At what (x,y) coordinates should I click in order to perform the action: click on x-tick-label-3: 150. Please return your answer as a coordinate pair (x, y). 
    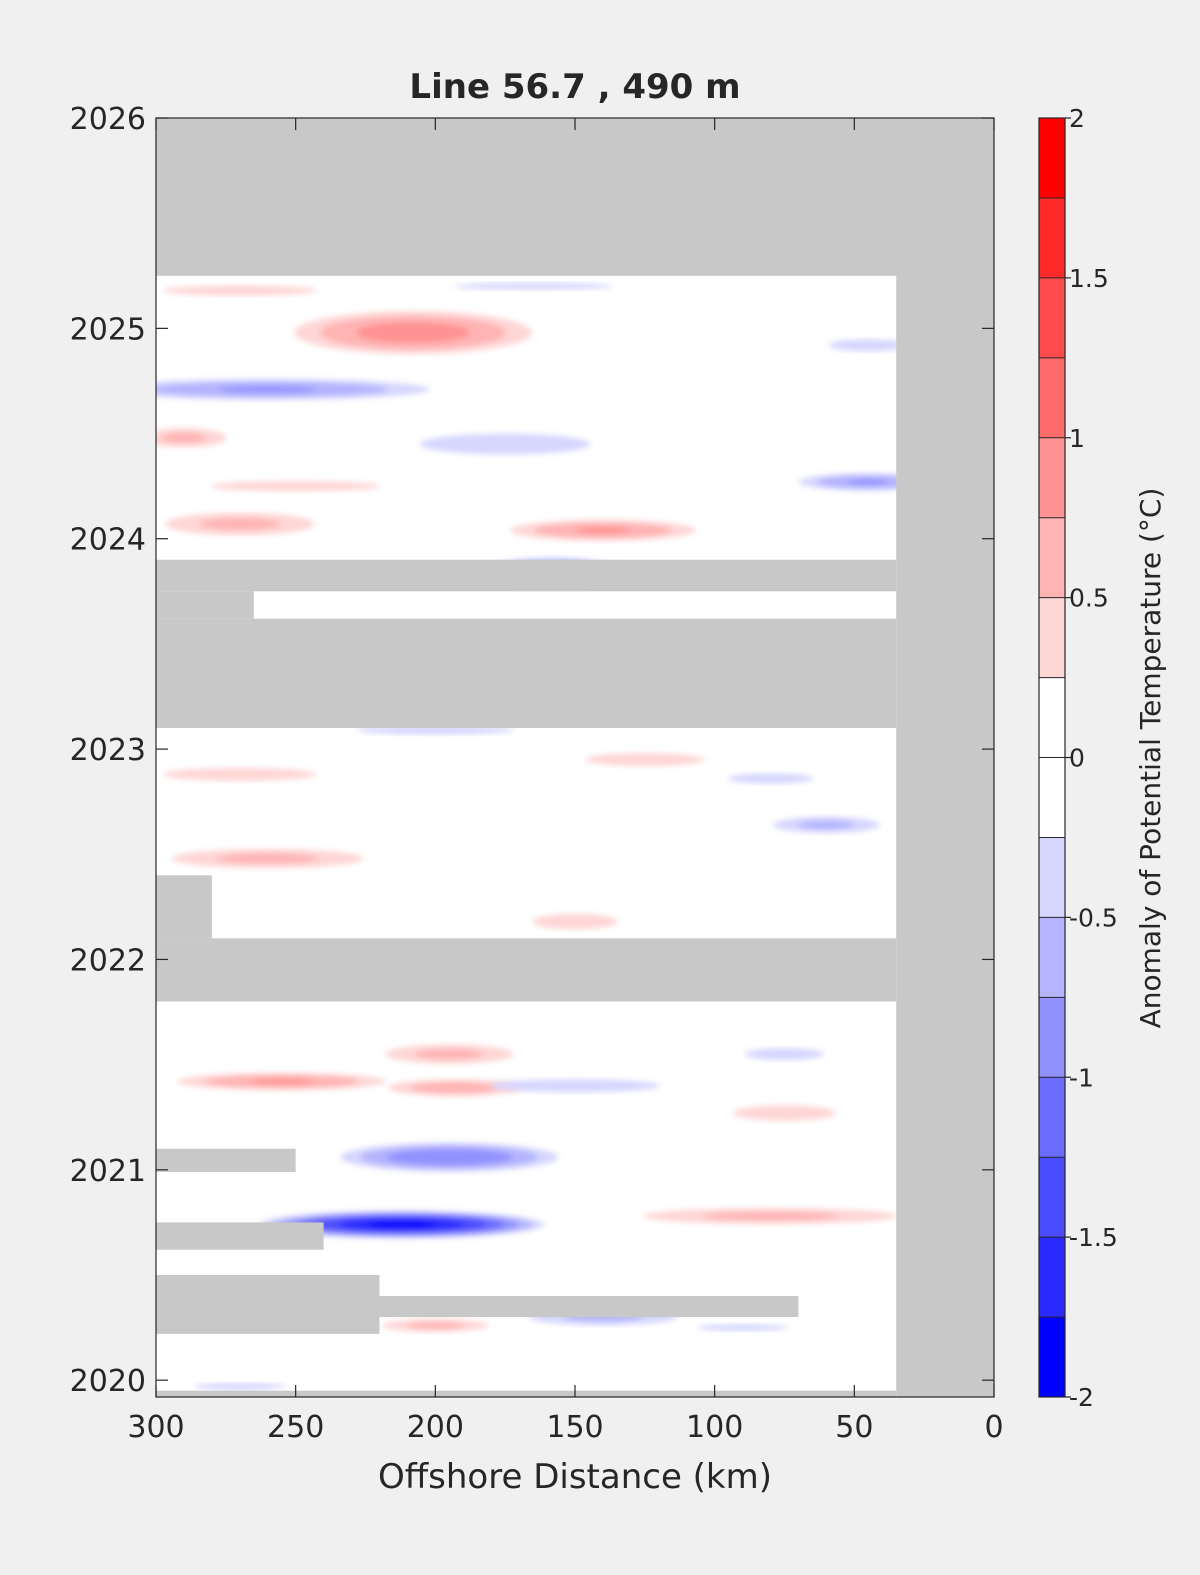
    Looking at the image, I should click on (574, 1427).